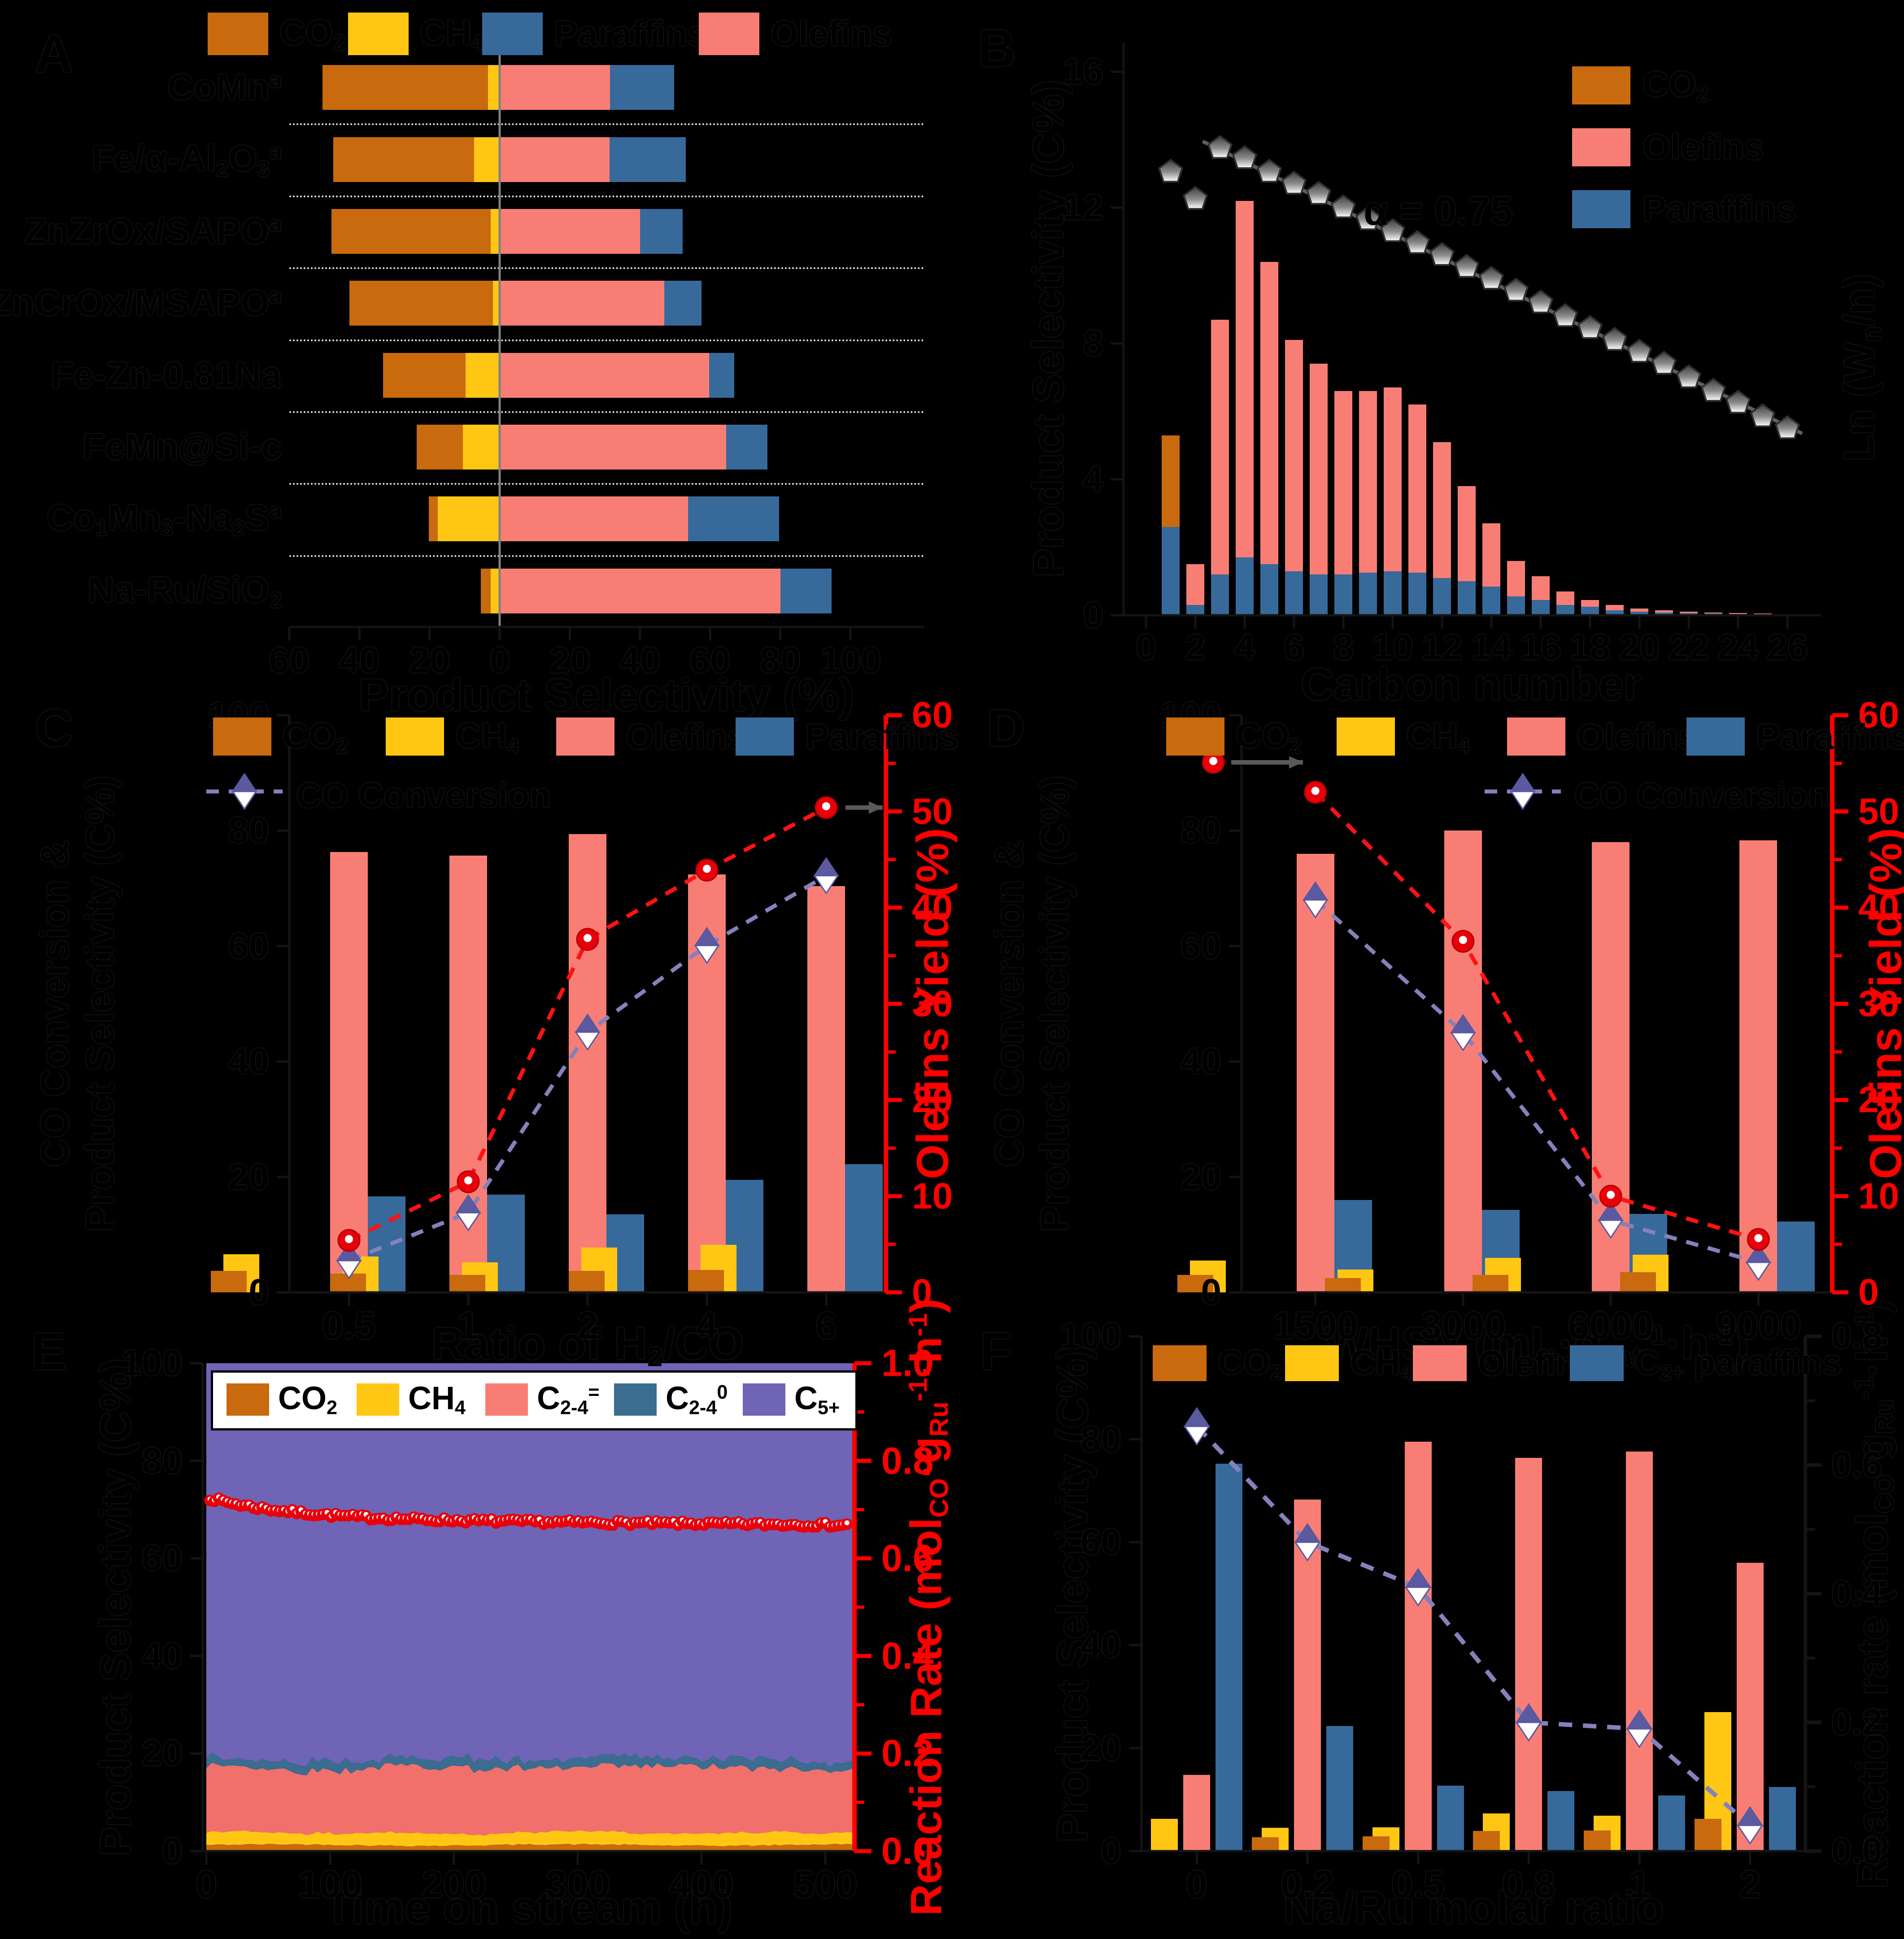 The height and width of the screenshot is (1939, 1904). What do you see at coordinates (312, 33) in the screenshot?
I see `panel-a-legend-label-0: CO2` at bounding box center [312, 33].